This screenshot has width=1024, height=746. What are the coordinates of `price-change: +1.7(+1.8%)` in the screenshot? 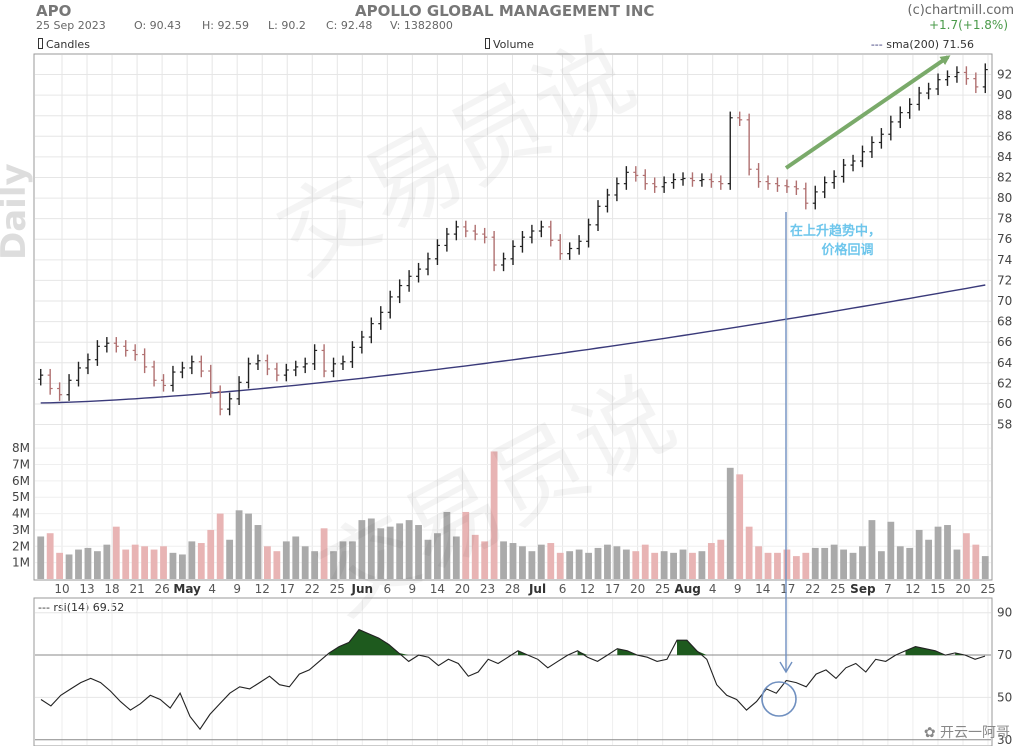 It's located at (968, 25).